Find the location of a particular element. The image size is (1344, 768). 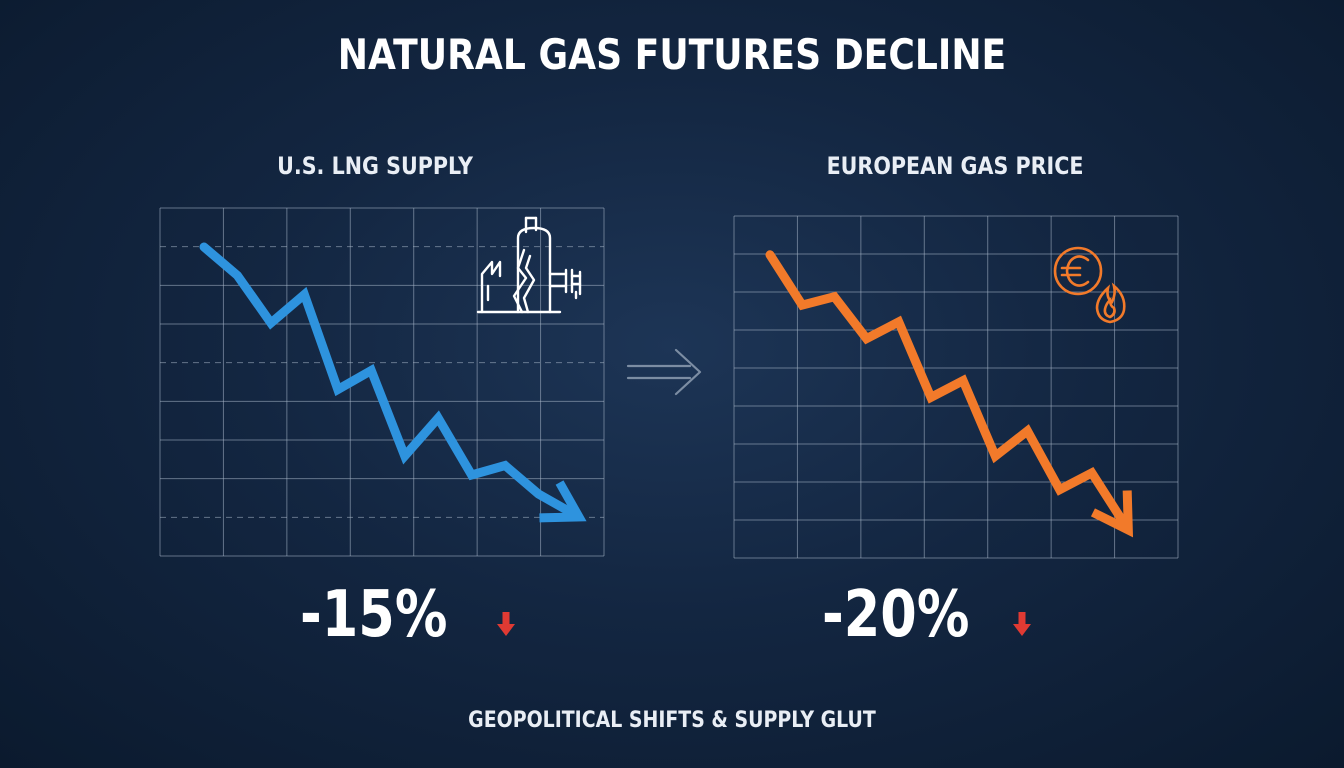

euro-flame-icon is located at coordinates (1089, 285).